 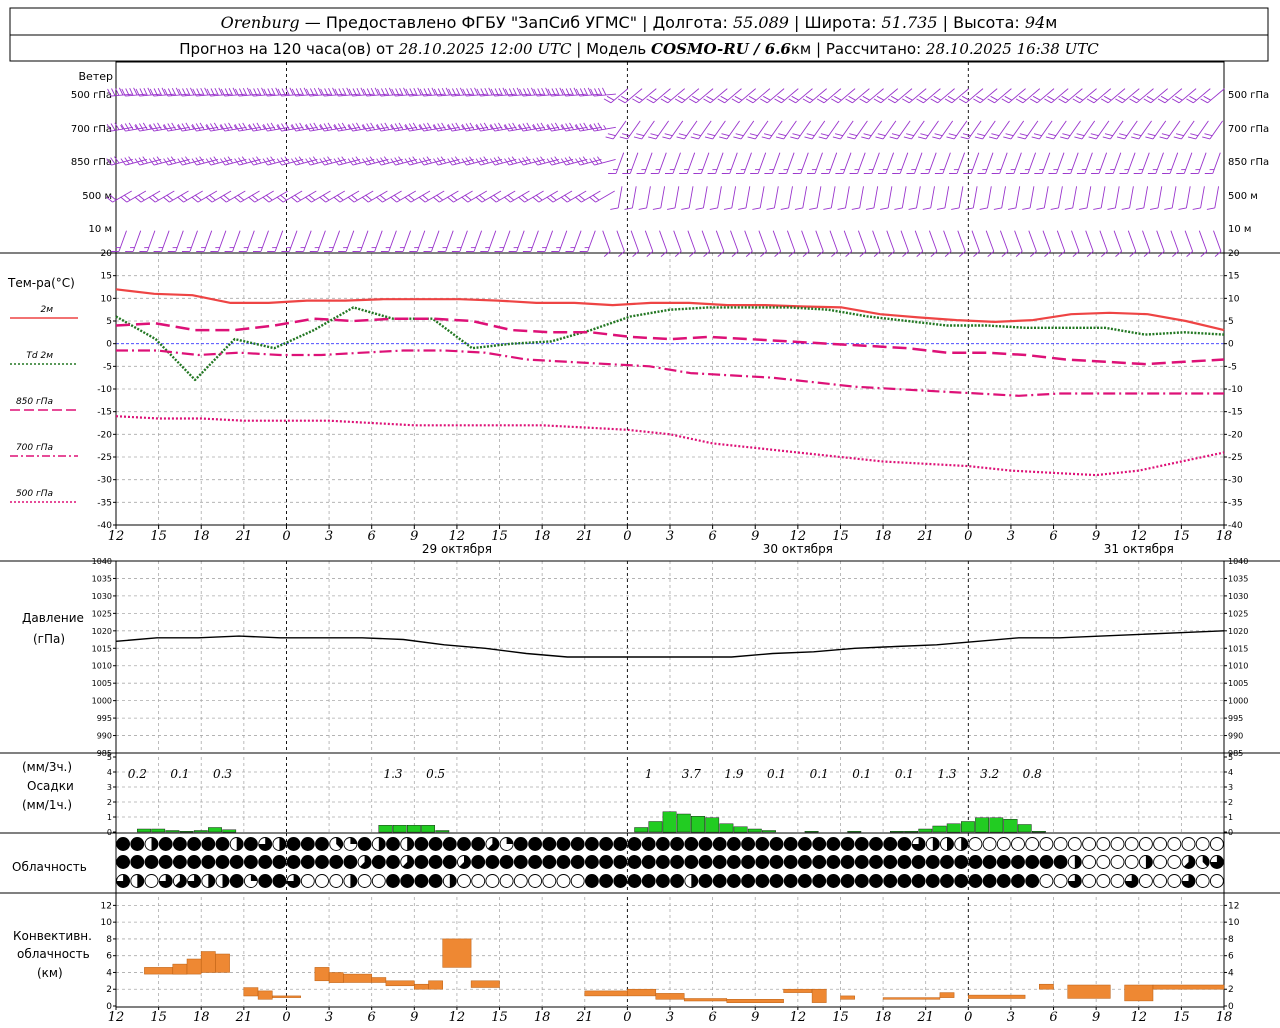 What do you see at coordinates (1235, 736) in the screenshot?
I see `pressure-tick-label-right: 990` at bounding box center [1235, 736].